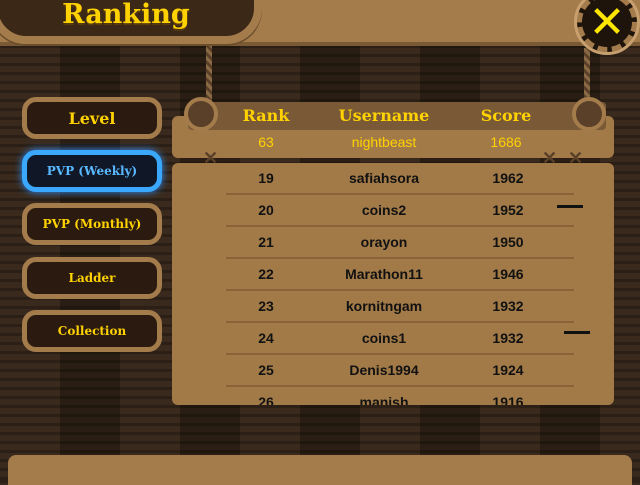  I want to click on page-title: Ranking, so click(126, 15).